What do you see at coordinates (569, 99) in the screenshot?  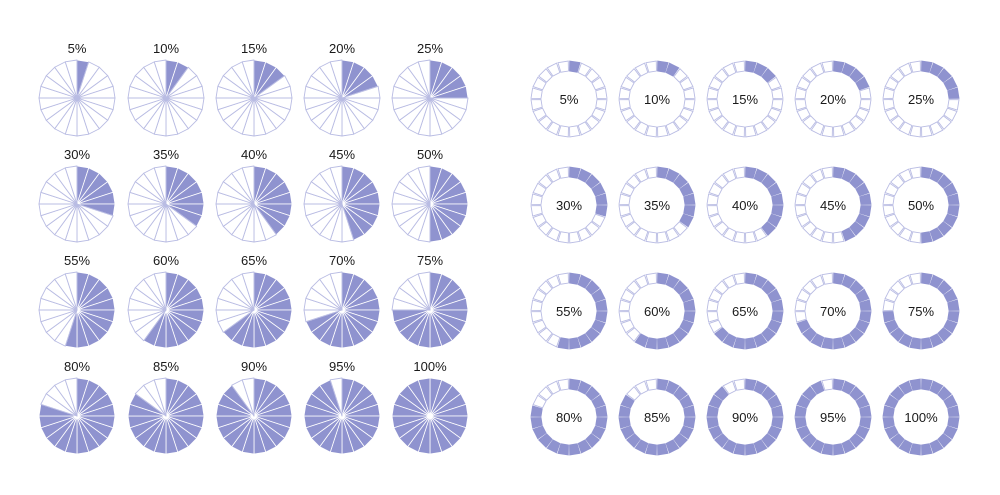 I see `ring-chart-label: 5%` at bounding box center [569, 99].